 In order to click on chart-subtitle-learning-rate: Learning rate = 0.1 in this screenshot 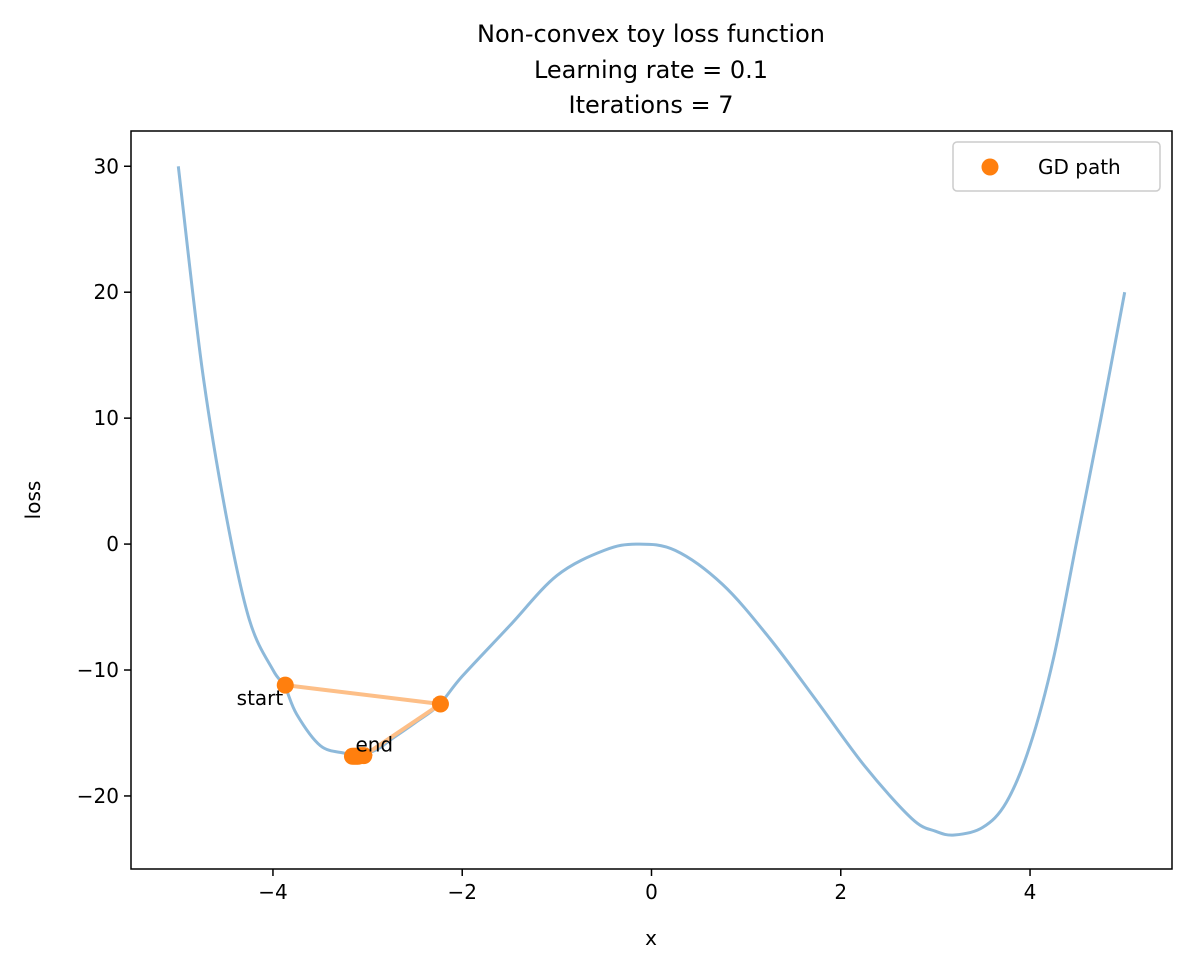, I will do `click(651, 70)`.